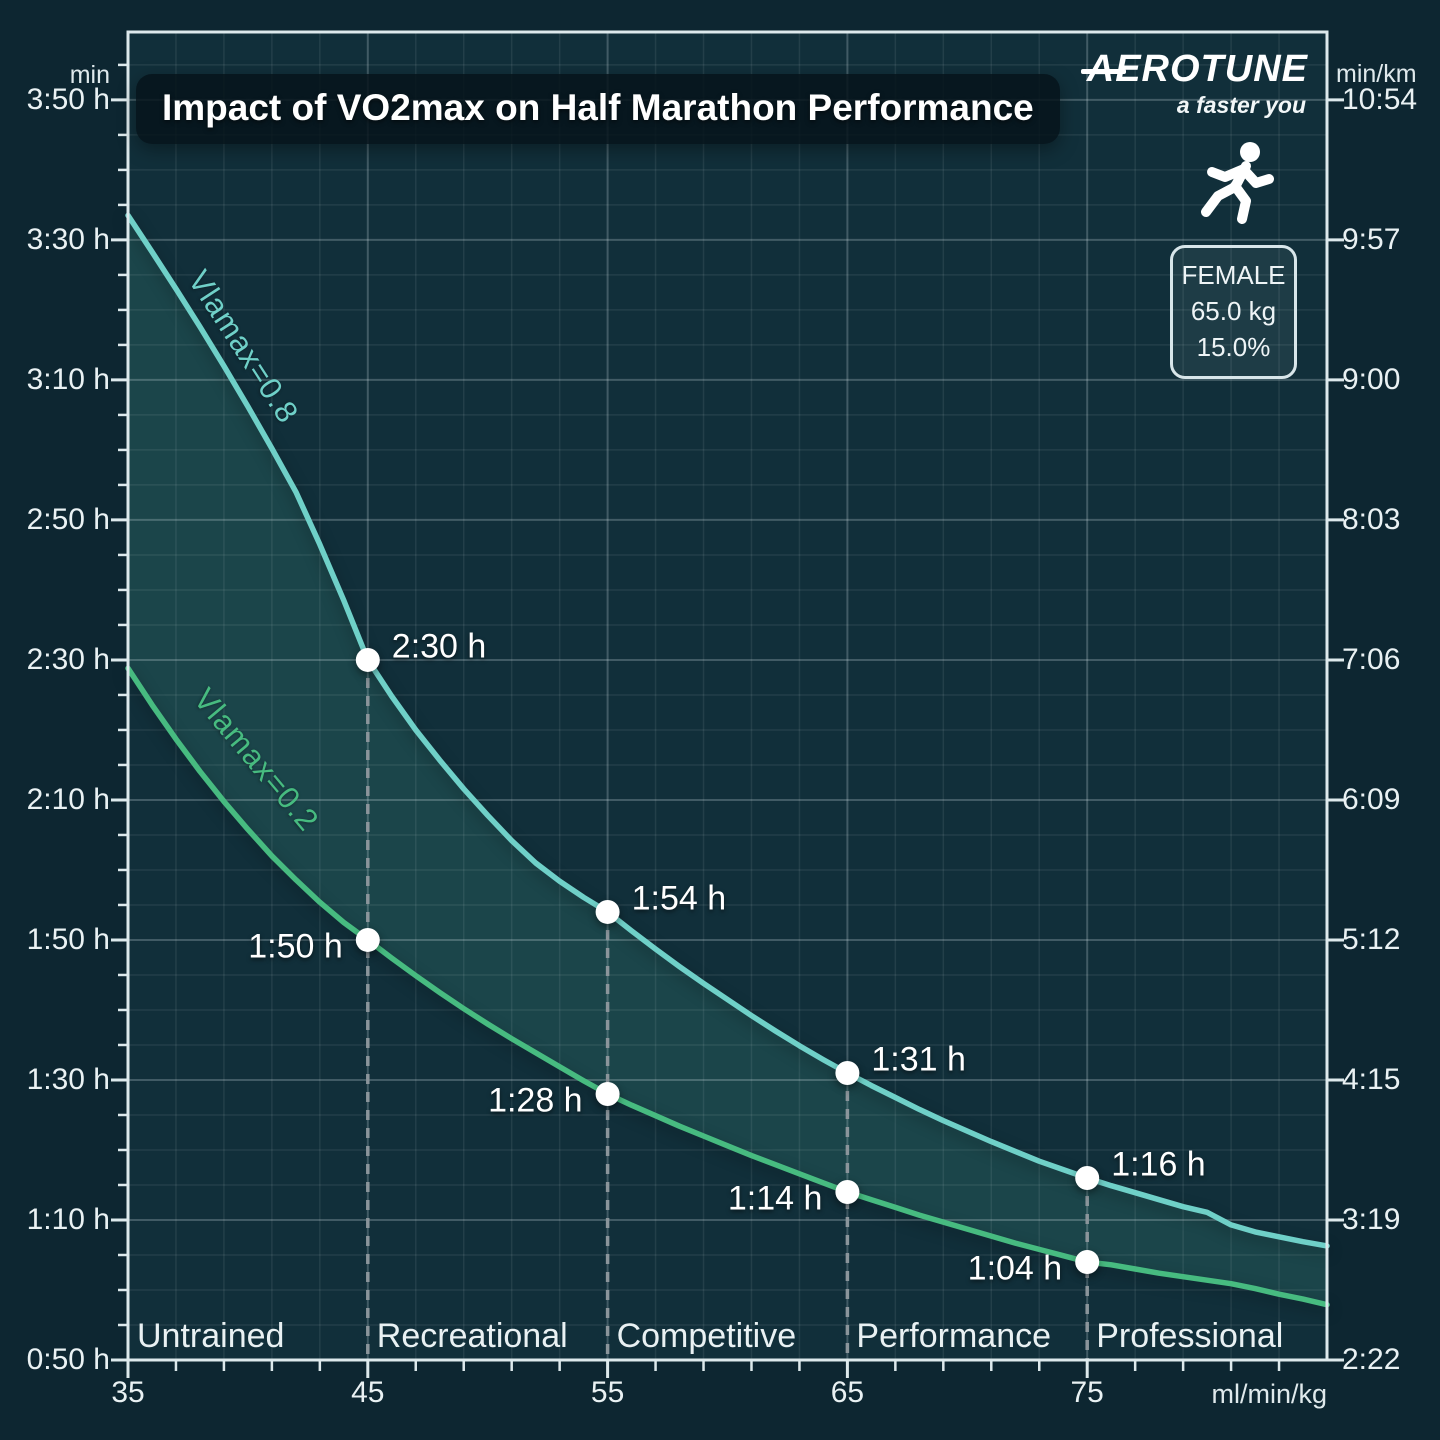 The image size is (1440, 1440). What do you see at coordinates (1371, 1079) in the screenshot?
I see `y-right-tick-label-7: 4:15` at bounding box center [1371, 1079].